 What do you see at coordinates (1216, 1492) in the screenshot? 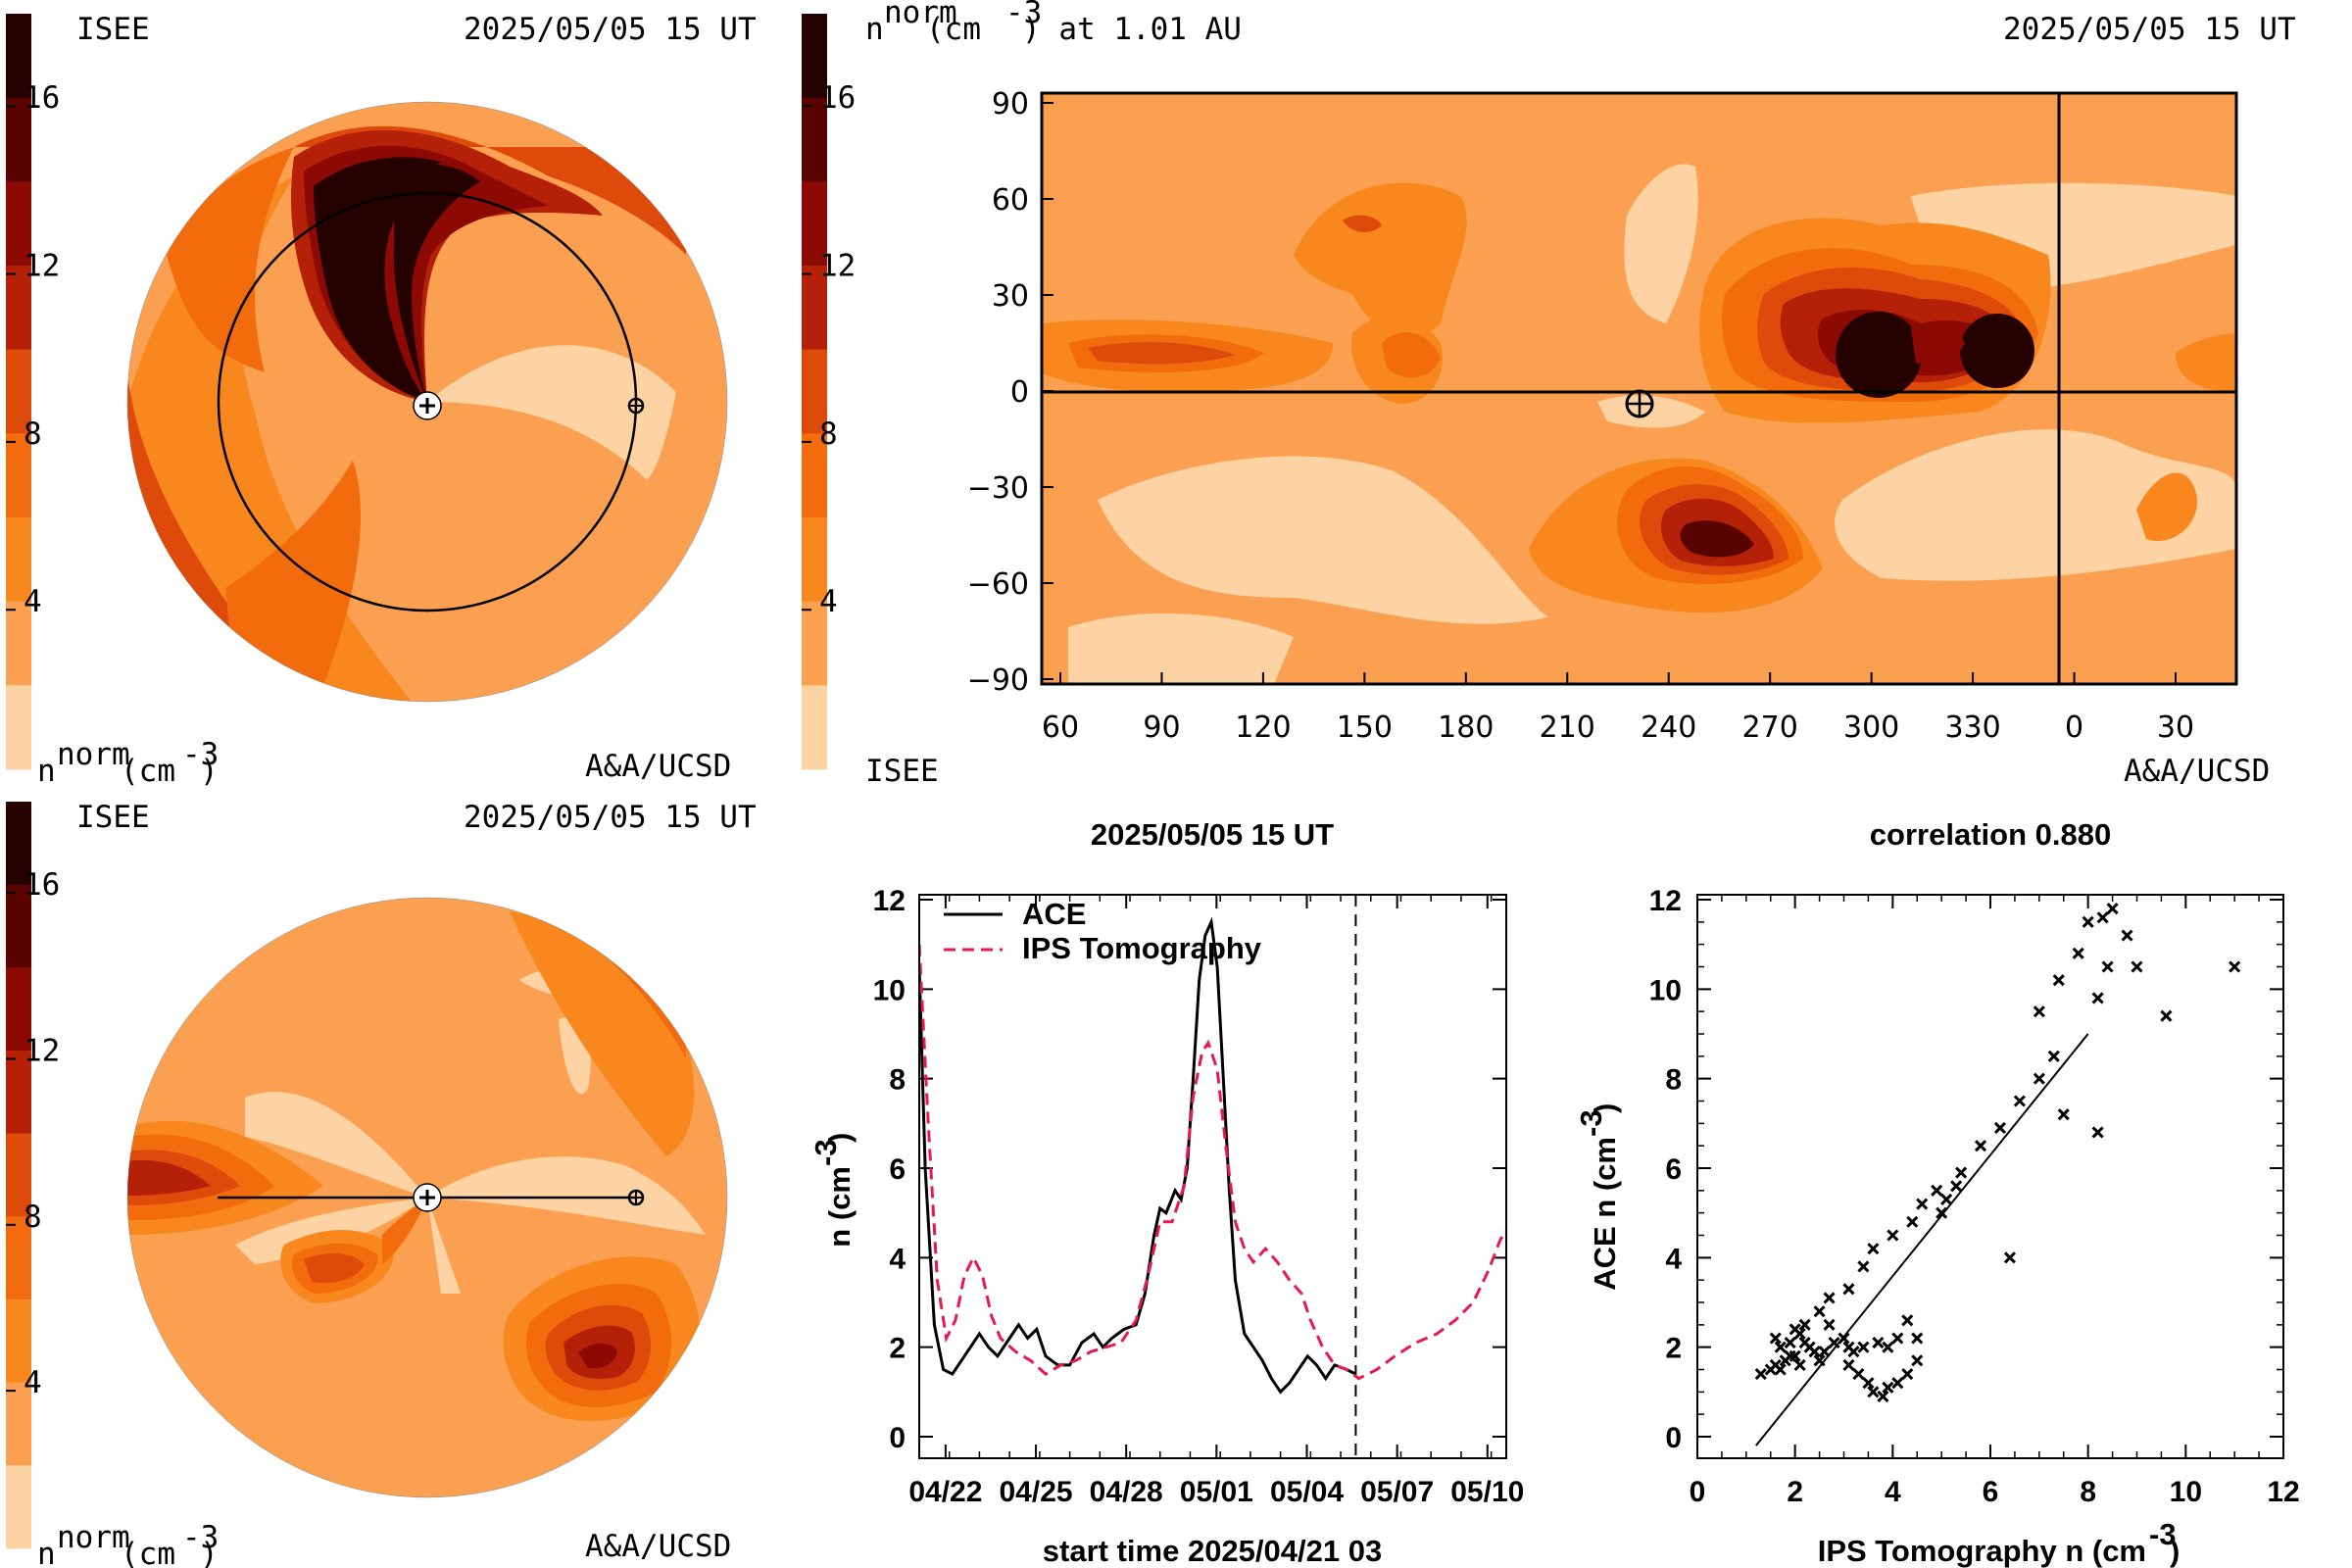
I see `x-tick-label: 05/01` at bounding box center [1216, 1492].